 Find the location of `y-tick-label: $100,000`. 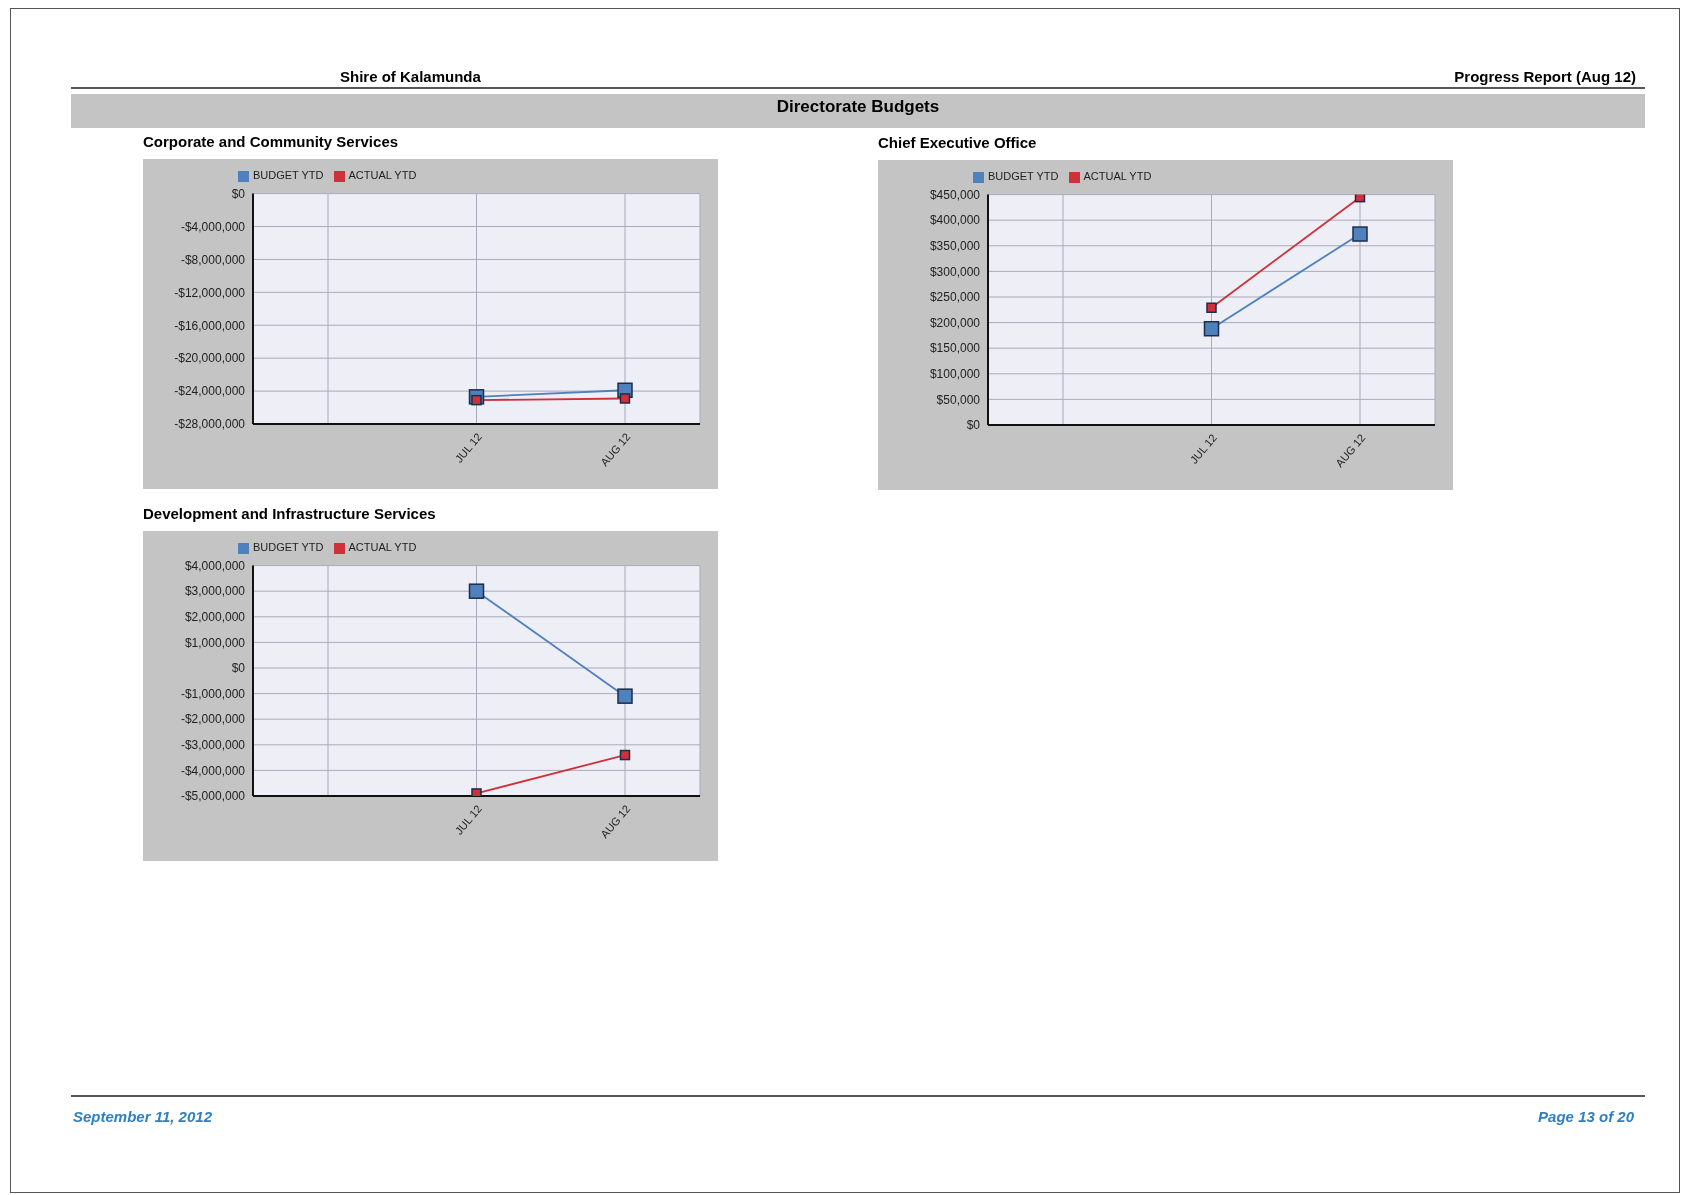

y-tick-label: $100,000 is located at coordinates (955, 374).